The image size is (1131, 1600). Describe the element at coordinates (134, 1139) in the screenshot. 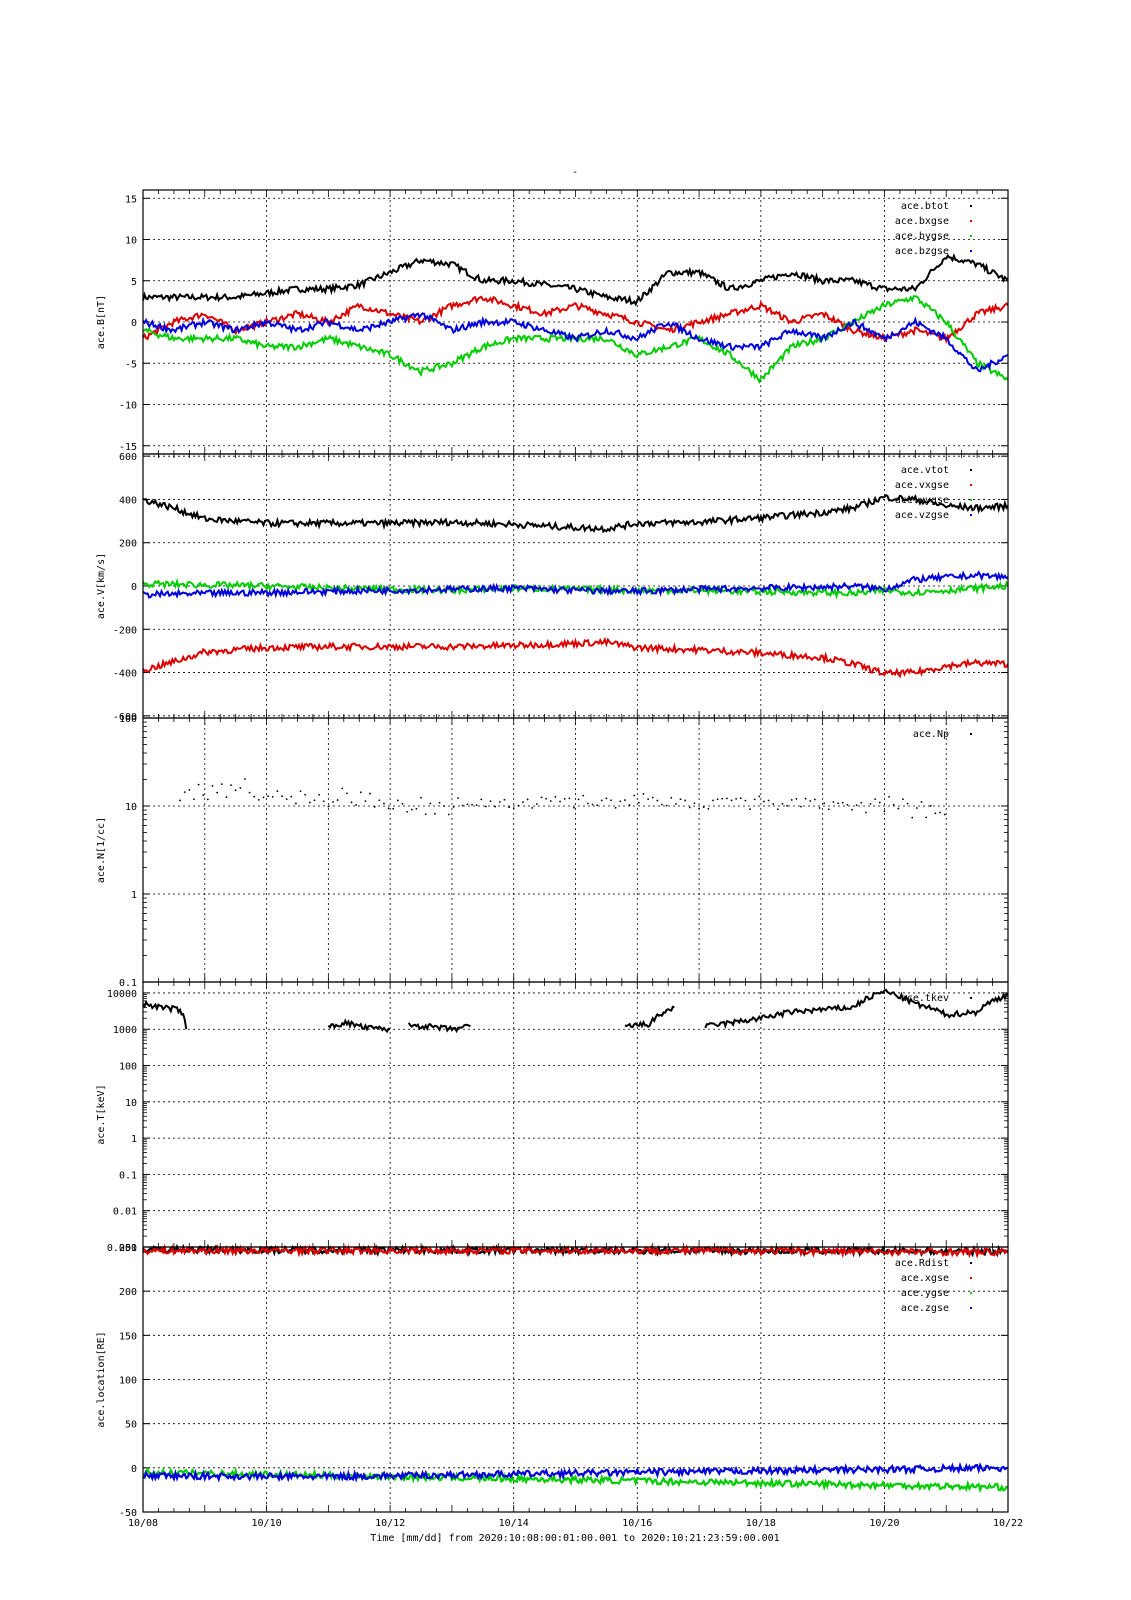

I see `y-tick-label: 1` at that location.